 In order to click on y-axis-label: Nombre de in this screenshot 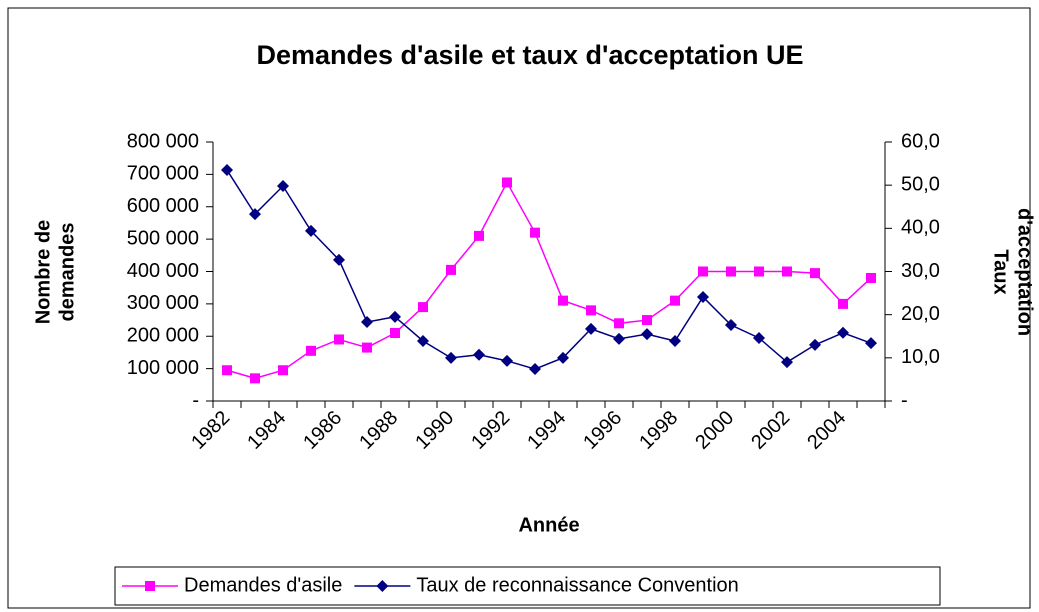, I will do `click(43, 272)`.